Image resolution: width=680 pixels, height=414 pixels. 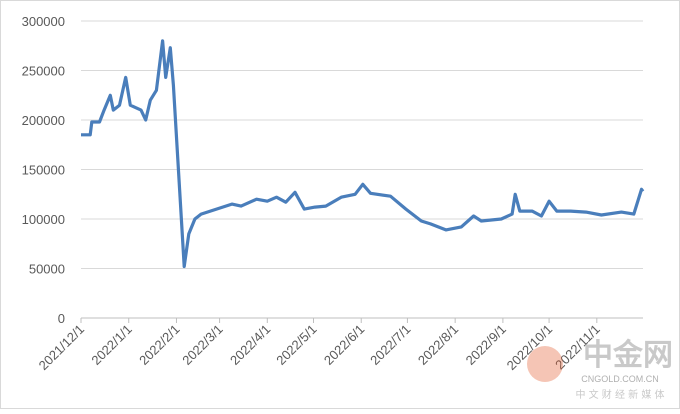 What do you see at coordinates (61, 318) in the screenshot?
I see `y-tick-label: 0` at bounding box center [61, 318].